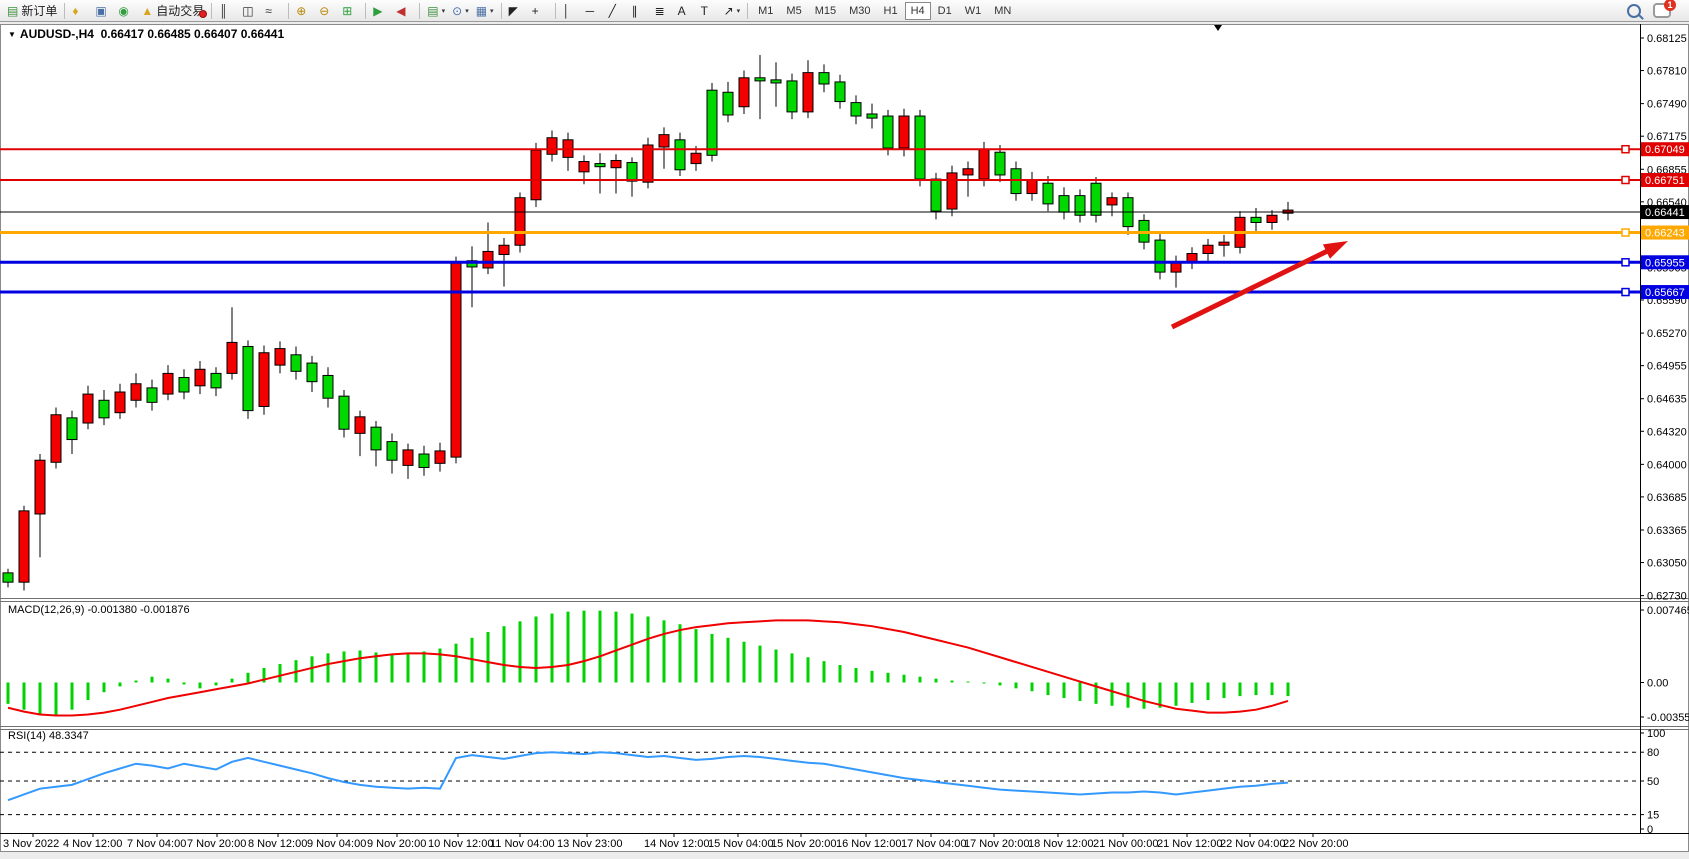 This screenshot has height=859, width=1689. I want to click on timeframe-button-h1: H1, so click(890, 10).